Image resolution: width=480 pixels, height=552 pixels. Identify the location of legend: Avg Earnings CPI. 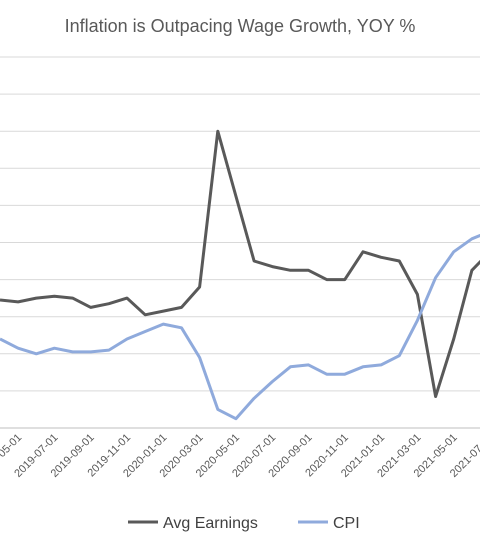
(244, 523).